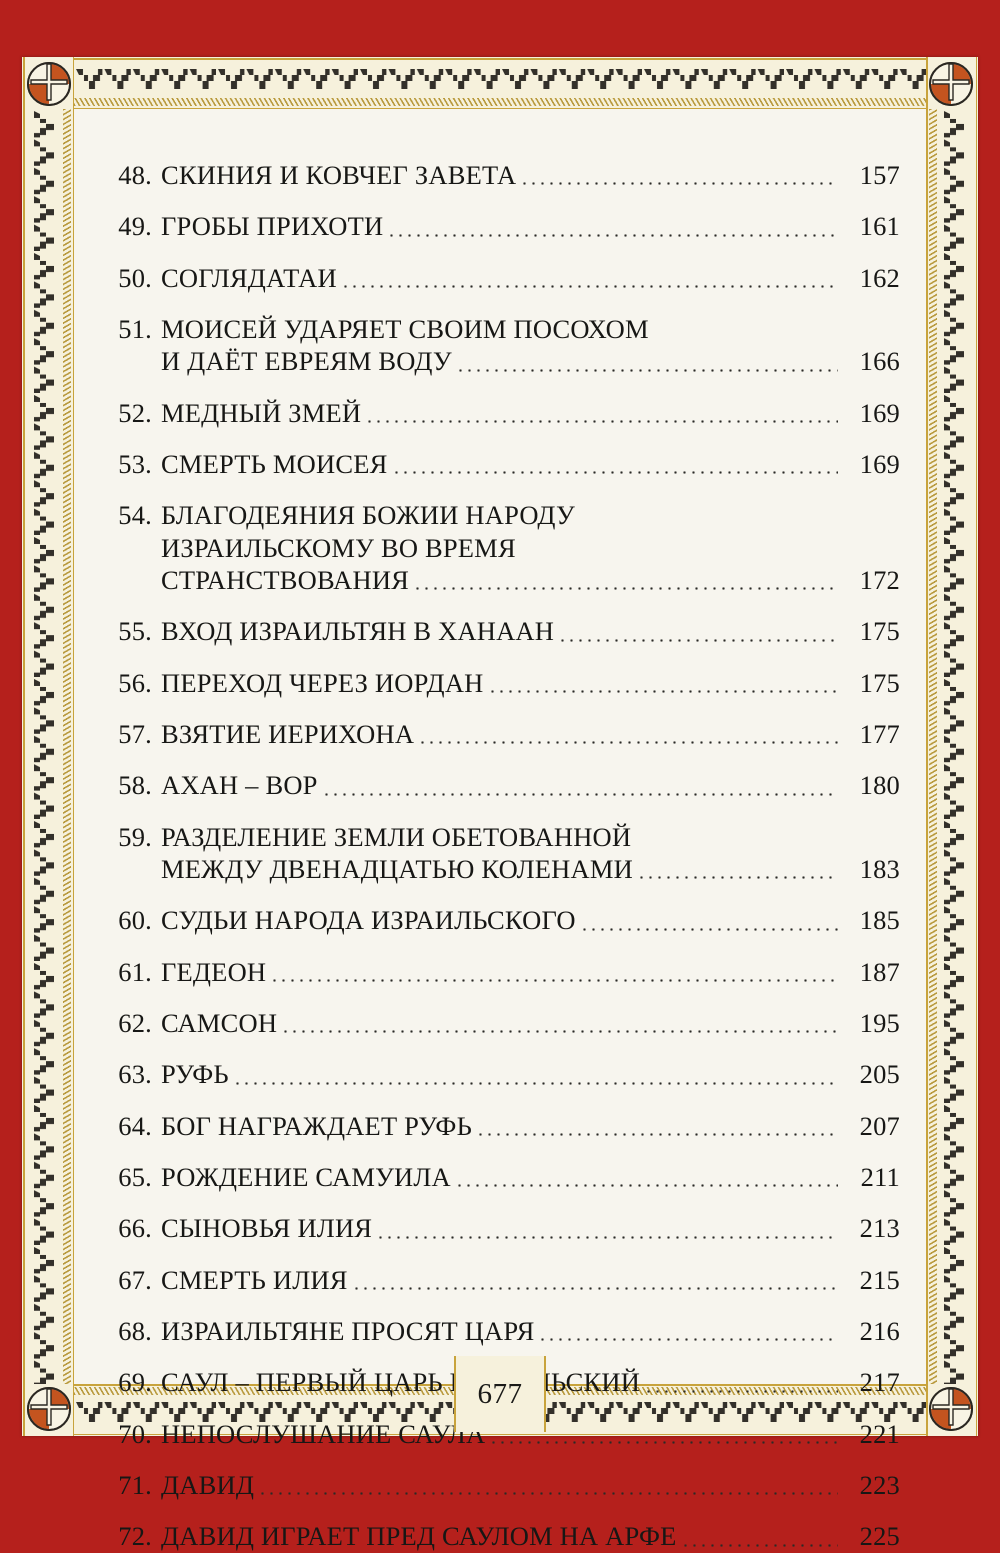 Image resolution: width=1000 pixels, height=1553 pixels. Describe the element at coordinates (500, 920) in the screenshot. I see `toc-entry: 60. СУДЬИ НАРОДА ИЗРАИЛЬСКОГО 185` at that location.